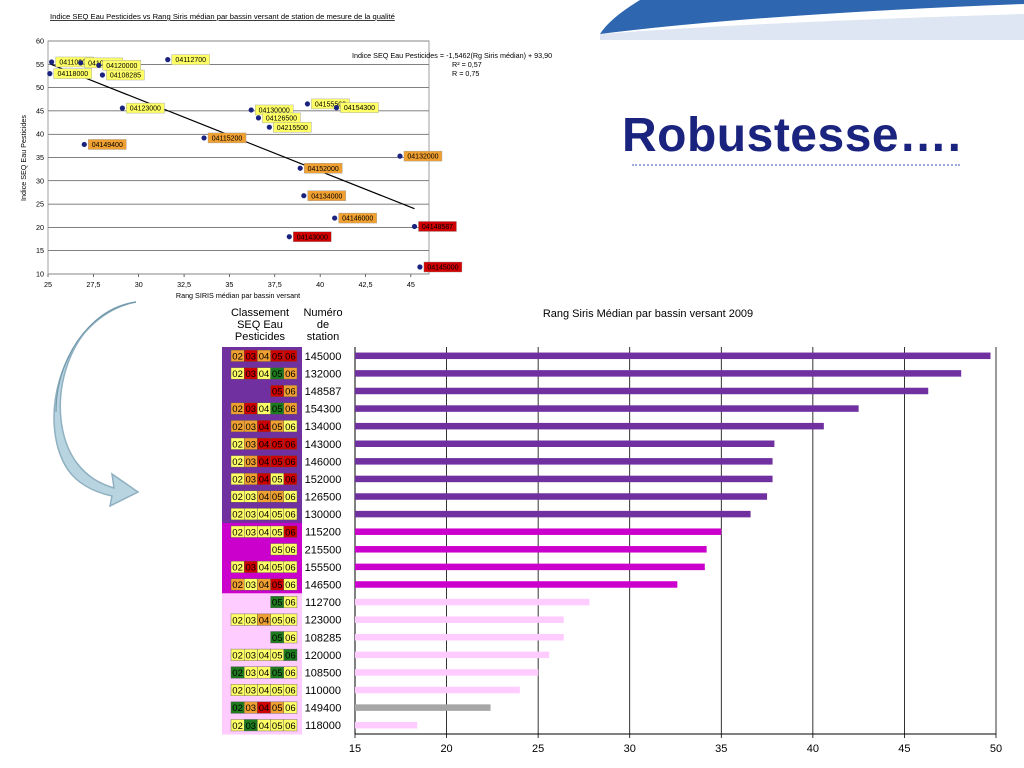 The height and width of the screenshot is (768, 1024). What do you see at coordinates (323, 374) in the screenshot?
I see `station-number: 132000` at bounding box center [323, 374].